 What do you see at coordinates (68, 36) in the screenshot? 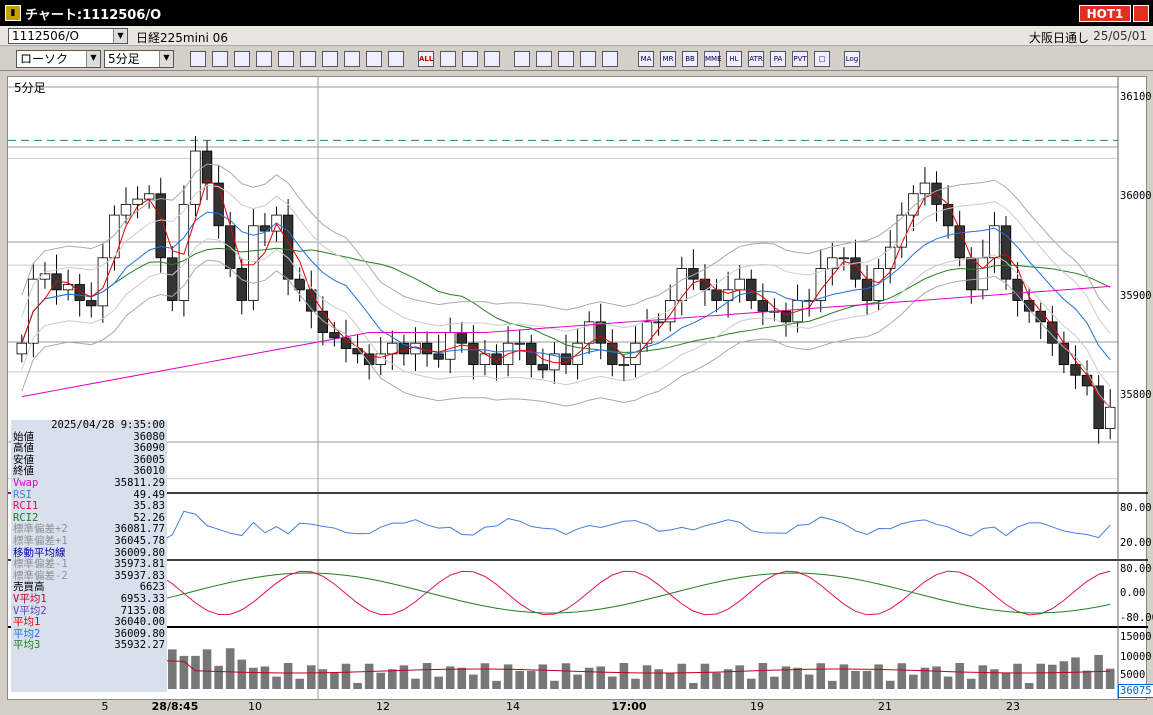
I see `symbol-select: 1112506/O ▼` at bounding box center [68, 36].